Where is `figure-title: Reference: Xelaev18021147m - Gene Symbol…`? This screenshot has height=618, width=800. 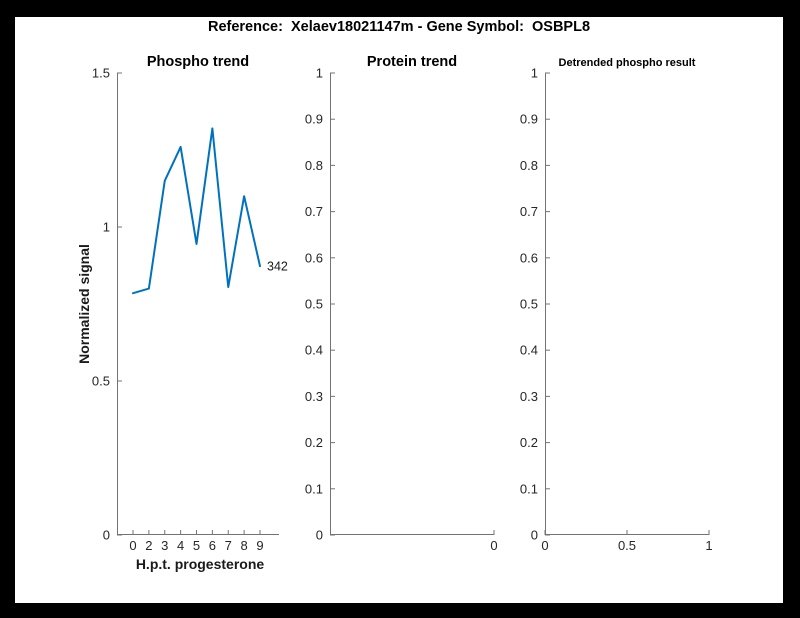 figure-title: Reference: Xelaev18021147m - Gene Symbol… is located at coordinates (399, 27).